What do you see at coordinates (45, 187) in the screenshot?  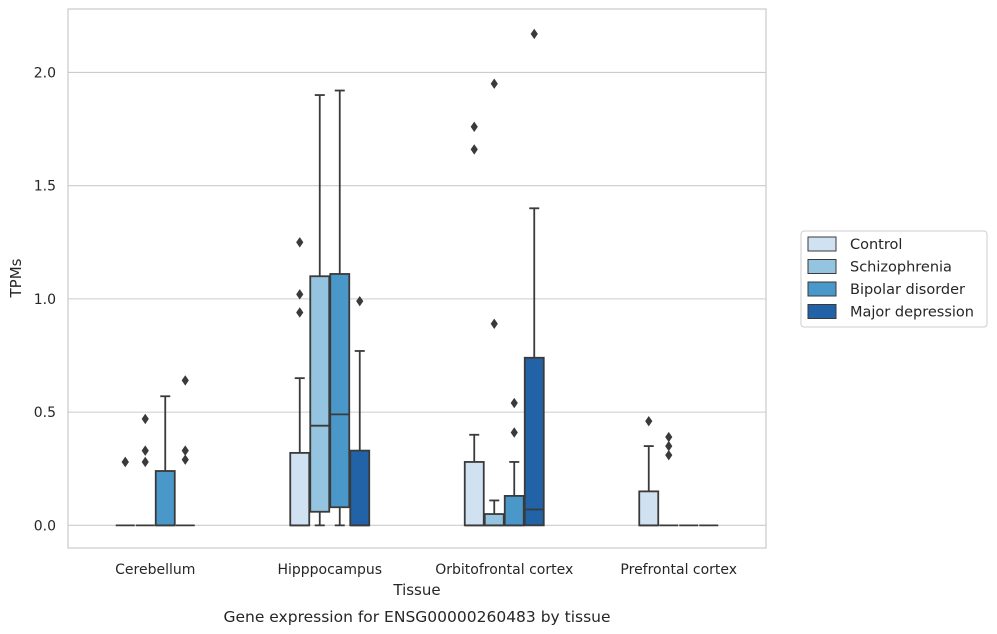 I see `y-tick-label: 1.5` at bounding box center [45, 187].